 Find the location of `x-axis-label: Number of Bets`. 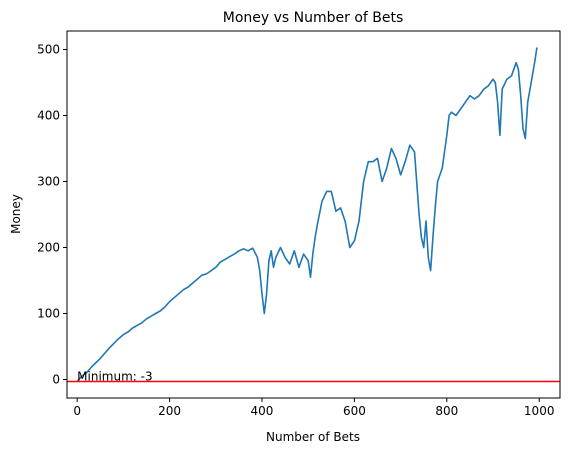

x-axis-label: Number of Bets is located at coordinates (313, 437).